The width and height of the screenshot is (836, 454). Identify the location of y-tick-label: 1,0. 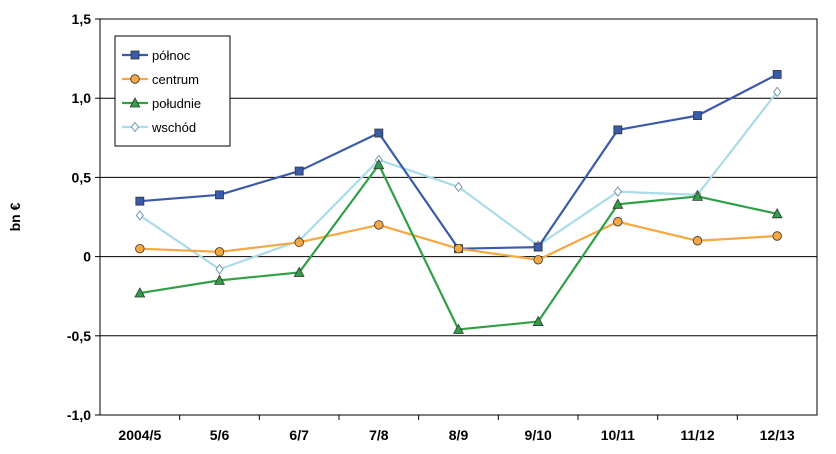
(82, 98).